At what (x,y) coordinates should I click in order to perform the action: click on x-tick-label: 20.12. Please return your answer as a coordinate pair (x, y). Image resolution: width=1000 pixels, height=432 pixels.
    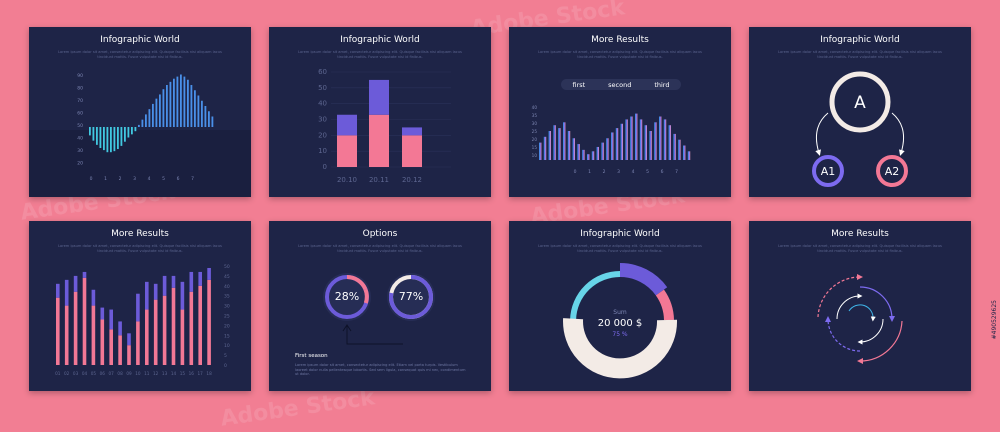
    Looking at the image, I should click on (412, 180).